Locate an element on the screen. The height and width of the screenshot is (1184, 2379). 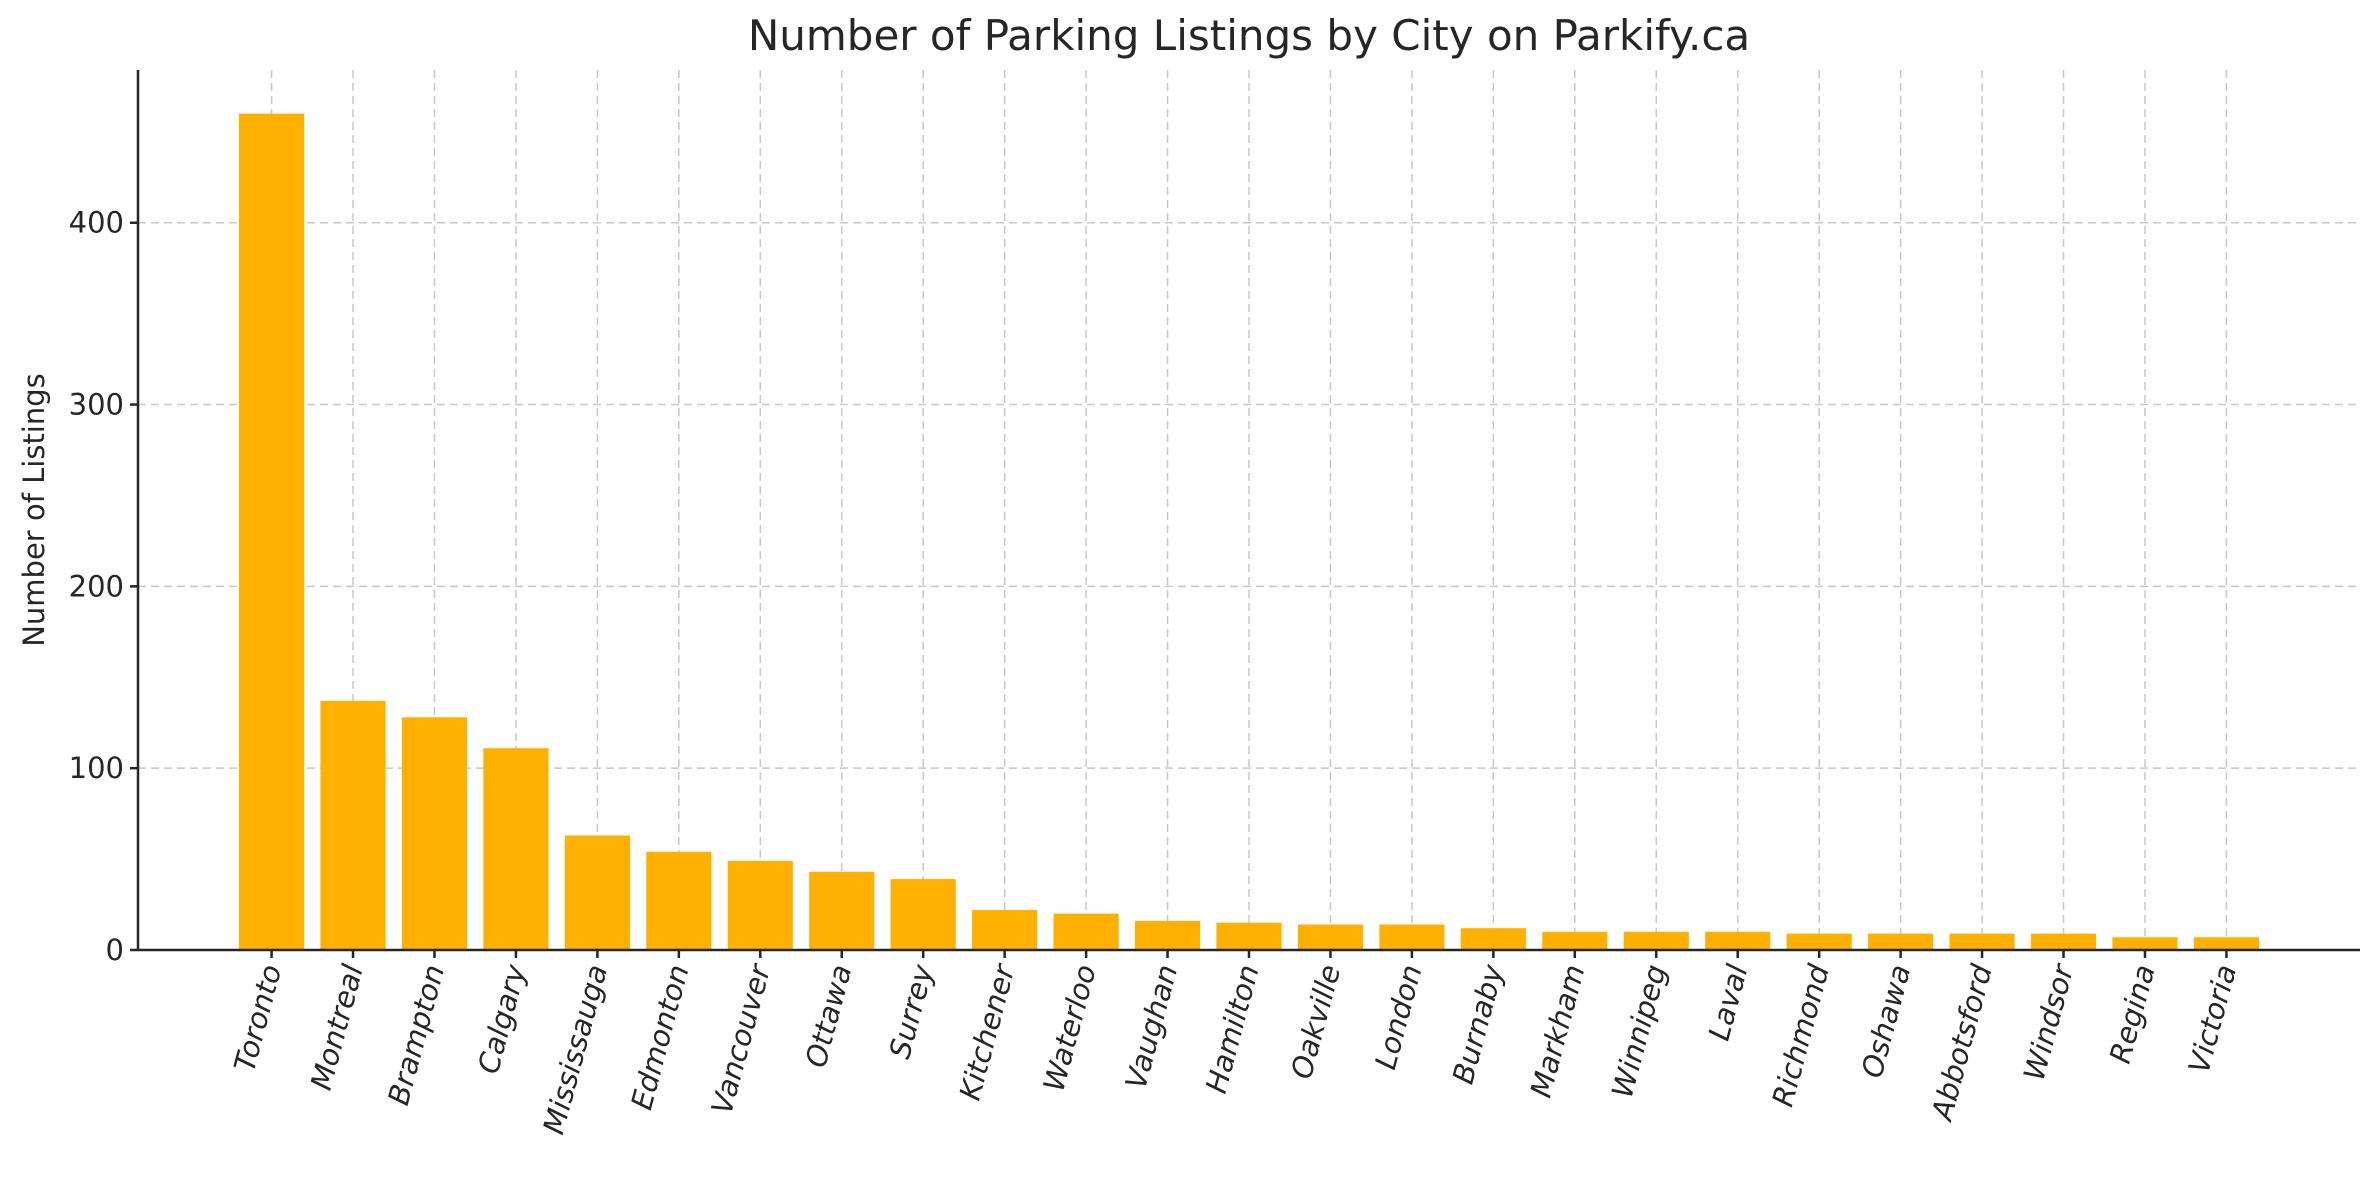
x-tick-label: Laval is located at coordinates (1728, 1002).